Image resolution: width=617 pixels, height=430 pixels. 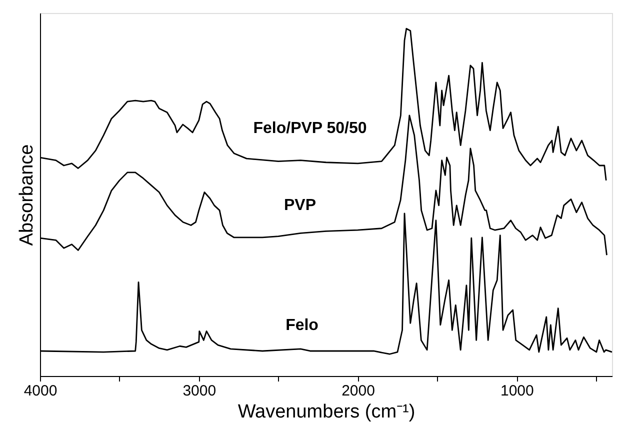 I want to click on x-tick-label: 3000, so click(x=199, y=391).